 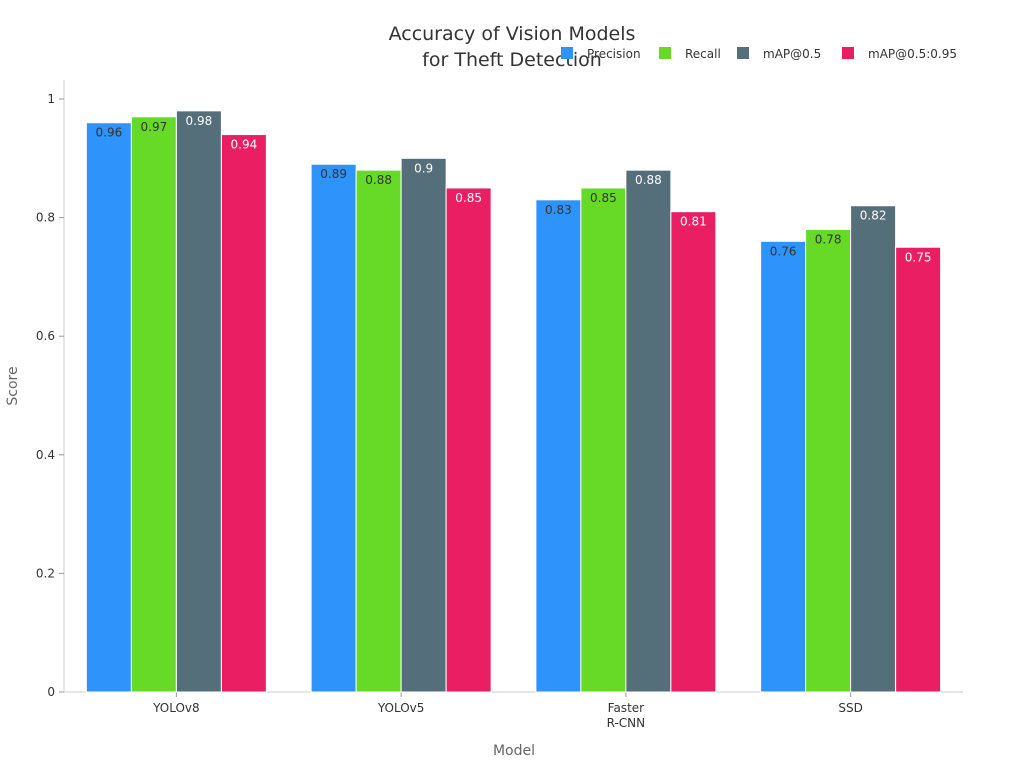 What do you see at coordinates (51, 692) in the screenshot?
I see `y-tick-label: 0` at bounding box center [51, 692].